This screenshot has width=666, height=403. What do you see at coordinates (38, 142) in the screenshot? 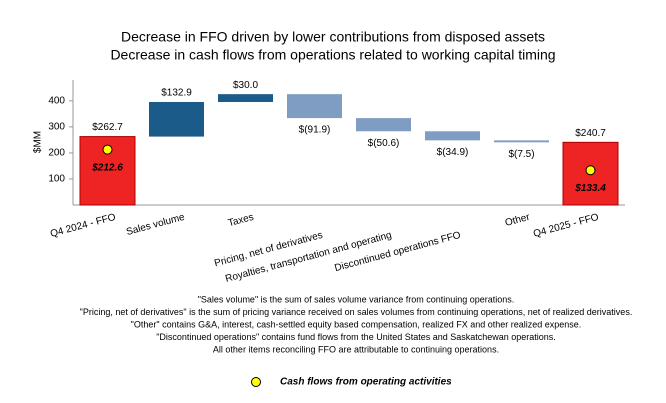
I see `y-axis-label: $MM` at bounding box center [38, 142].